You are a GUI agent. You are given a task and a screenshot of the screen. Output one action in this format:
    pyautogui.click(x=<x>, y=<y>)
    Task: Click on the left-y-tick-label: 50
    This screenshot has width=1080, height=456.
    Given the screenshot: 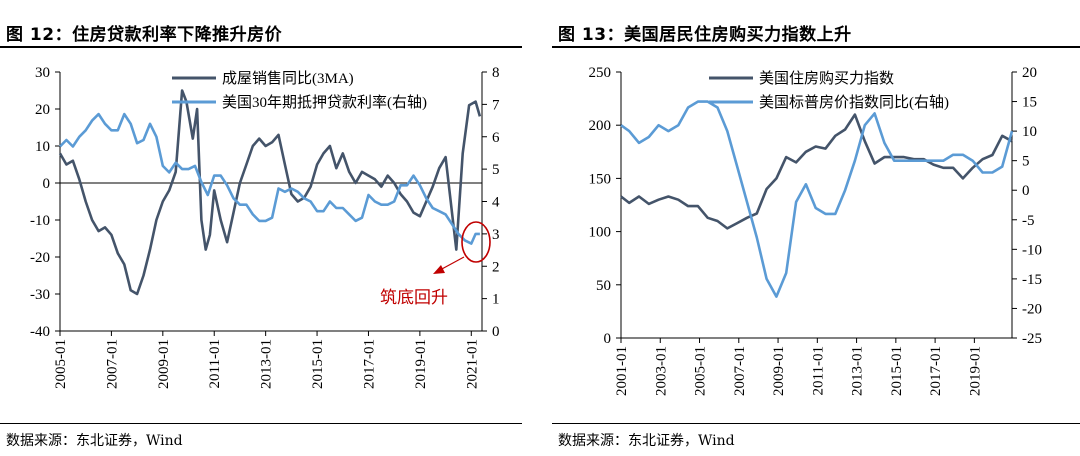 What is the action you would take?
    pyautogui.click(x=603, y=286)
    